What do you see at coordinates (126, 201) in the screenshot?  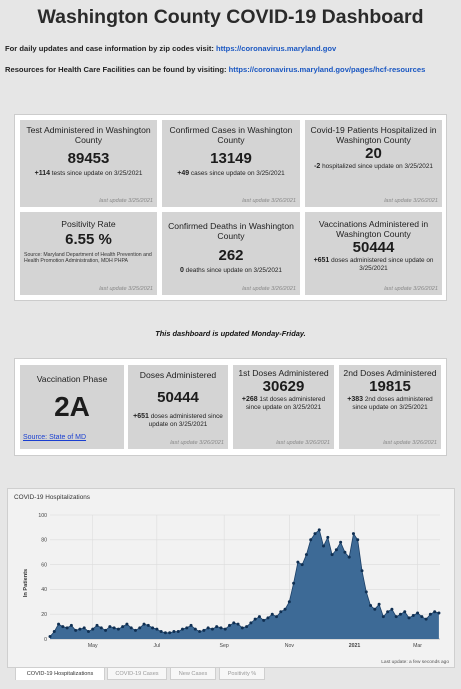 I see `card-last-update: last update 3/25/2021` at bounding box center [126, 201].